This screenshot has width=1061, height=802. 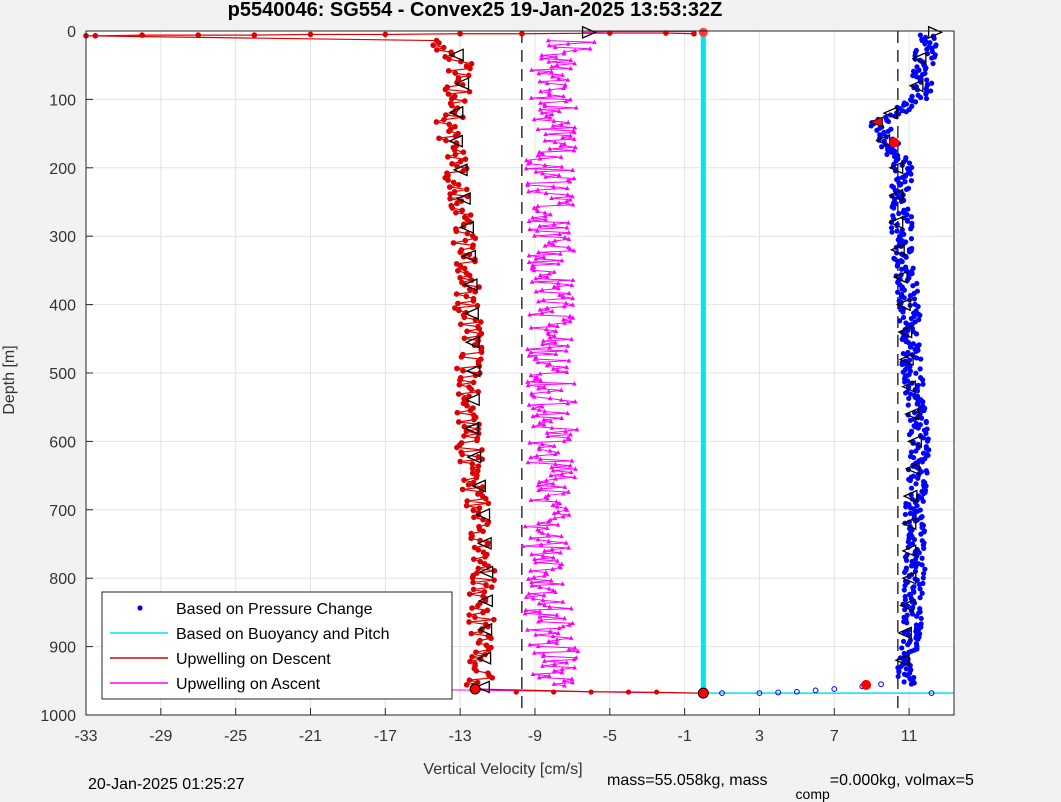 I want to click on y-tick-label: 300, so click(x=62, y=237).